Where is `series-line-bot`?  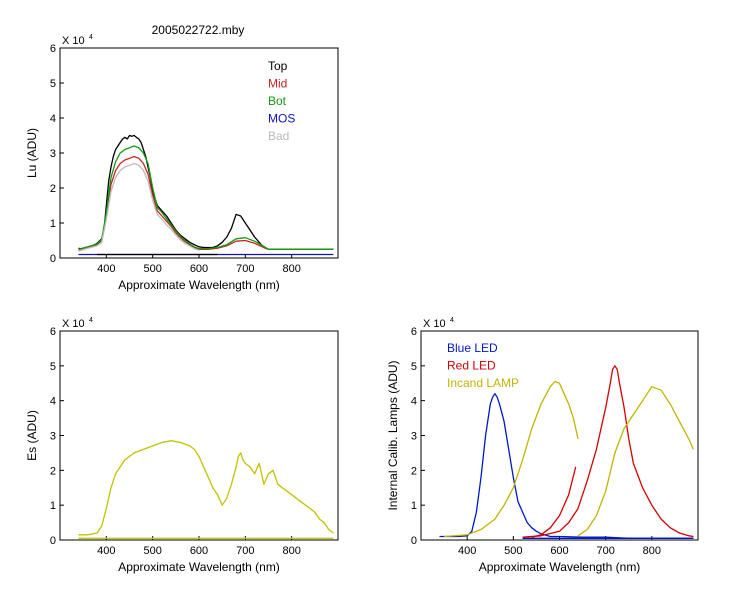 series-line-bot is located at coordinates (206, 197).